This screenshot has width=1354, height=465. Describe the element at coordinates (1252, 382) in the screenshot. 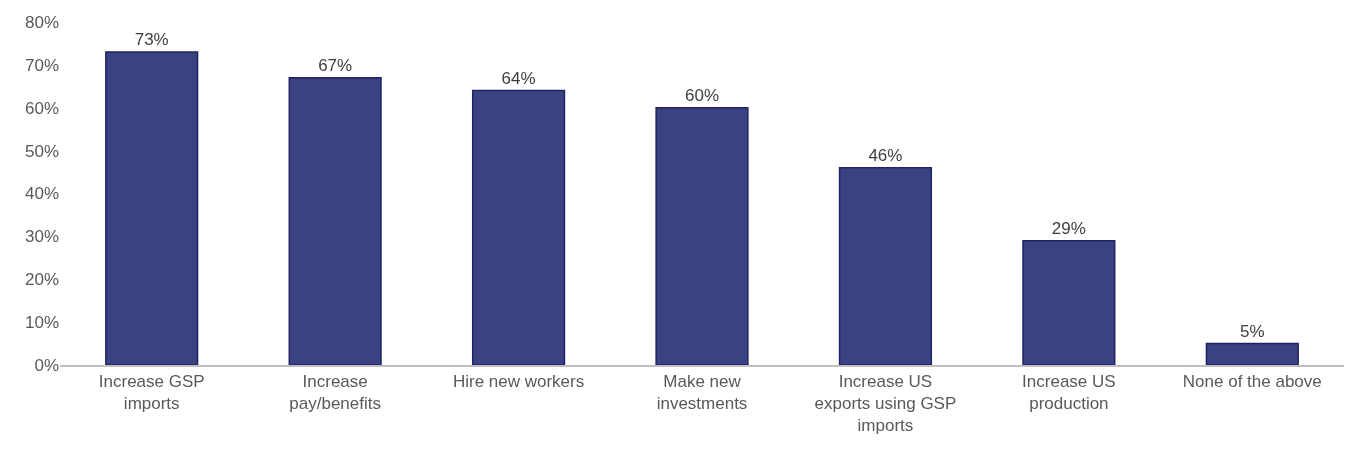

I see `x-tick-label: None of the above` at that location.